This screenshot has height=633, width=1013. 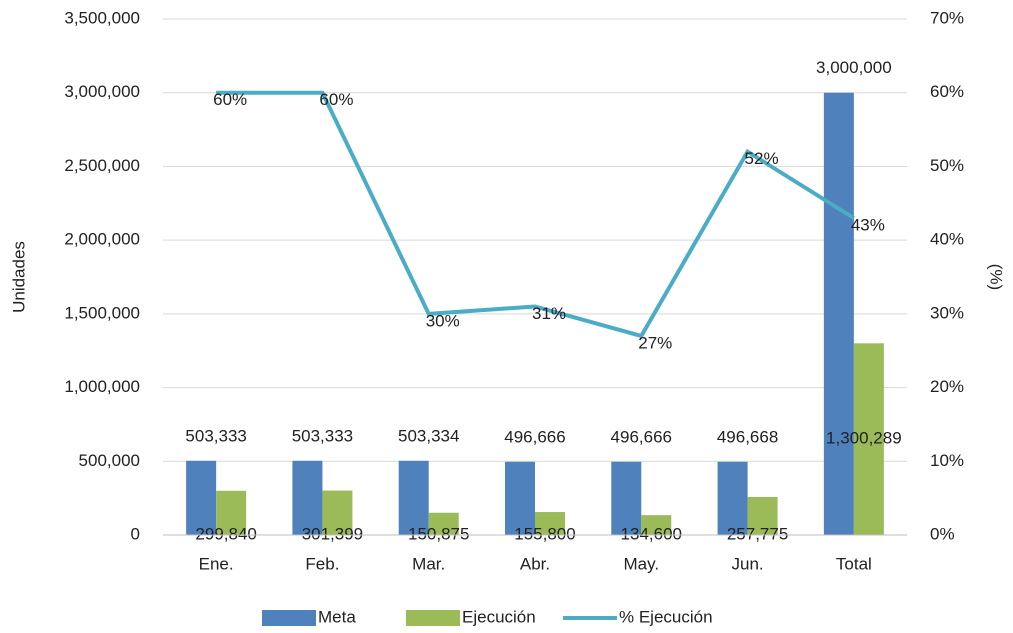 What do you see at coordinates (641, 563) in the screenshot?
I see `x-tick-label: May.` at bounding box center [641, 563].